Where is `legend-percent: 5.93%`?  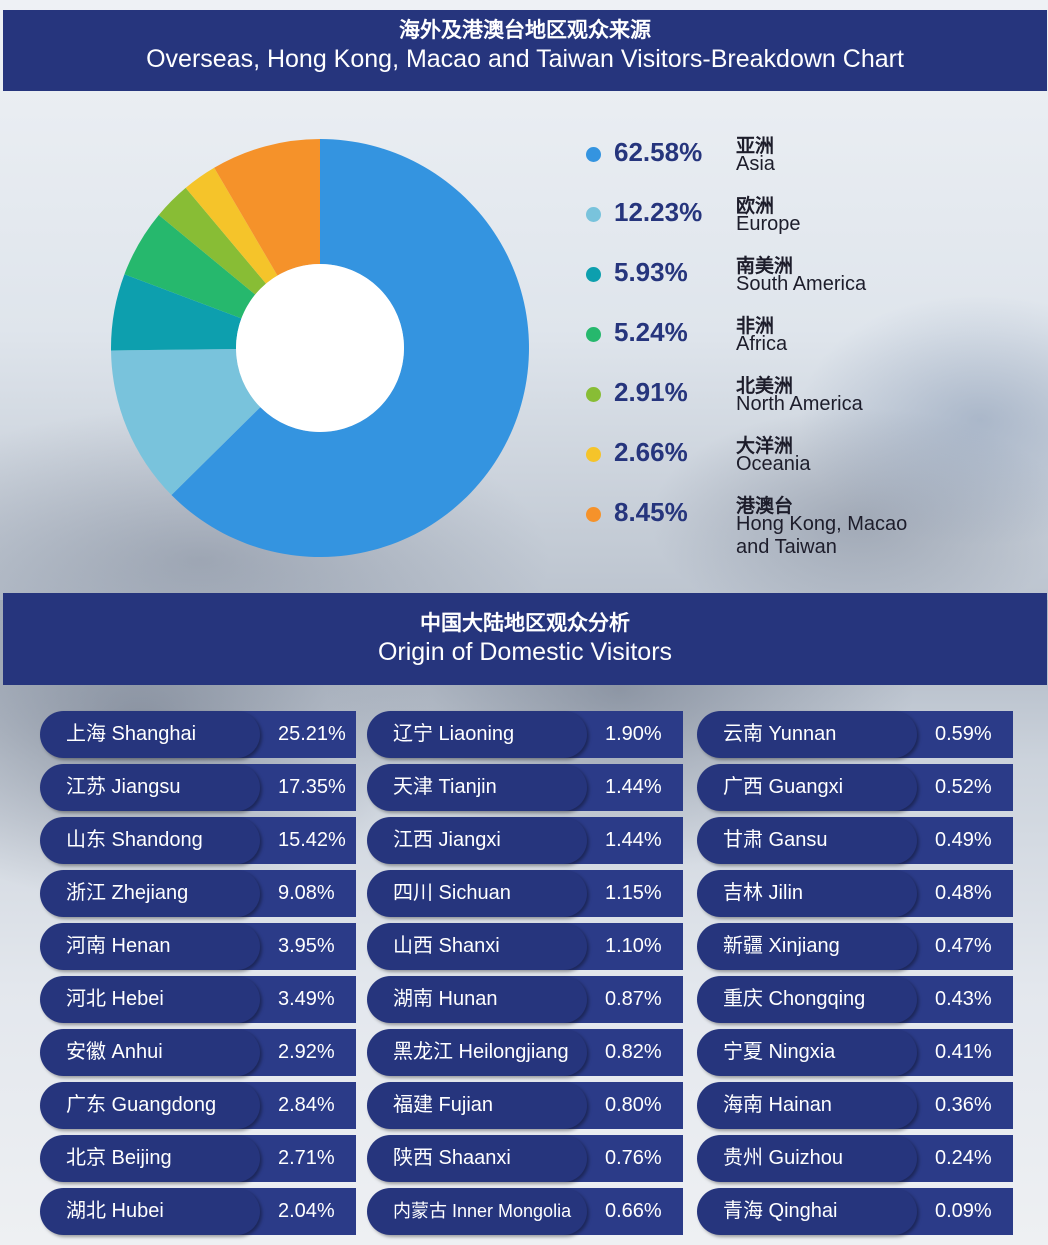
legend-percent: 5.93% is located at coordinates (651, 272).